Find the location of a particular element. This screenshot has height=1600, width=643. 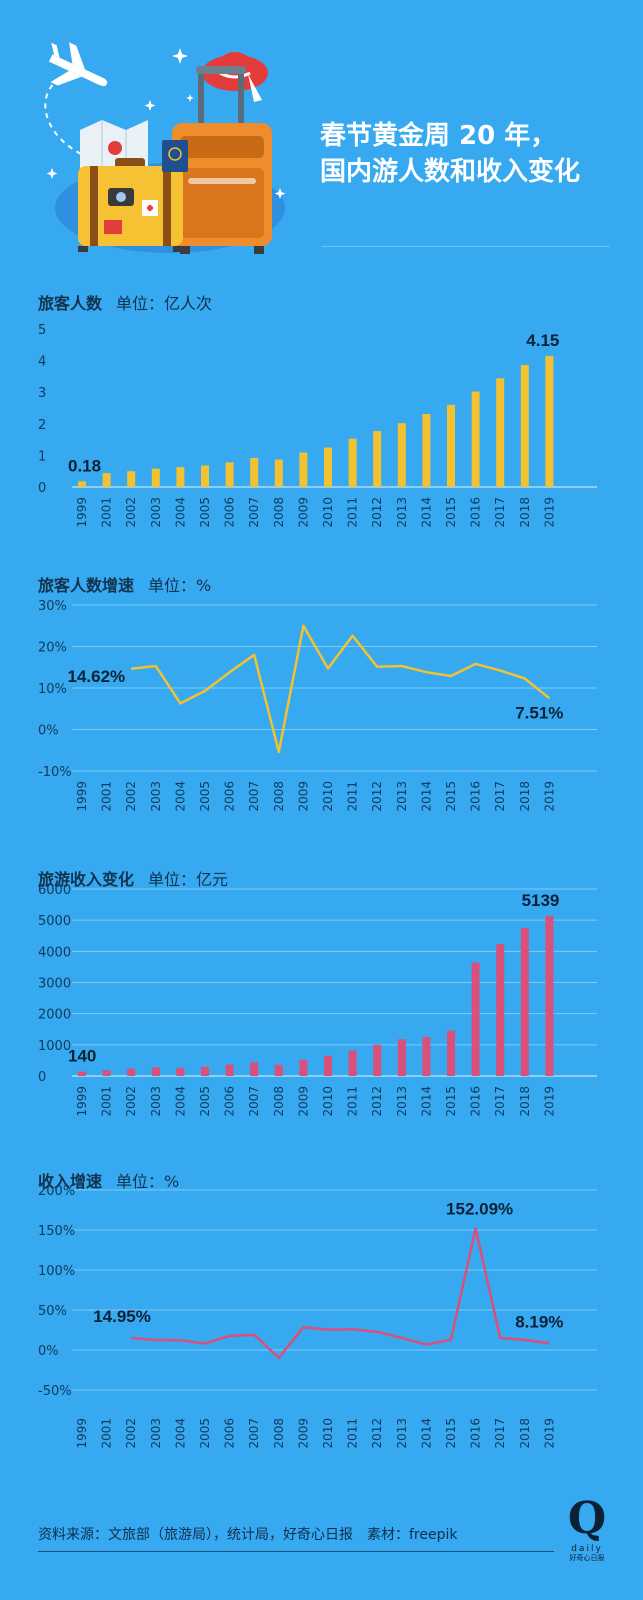

x-tick-label: 2006 is located at coordinates (230, 796).